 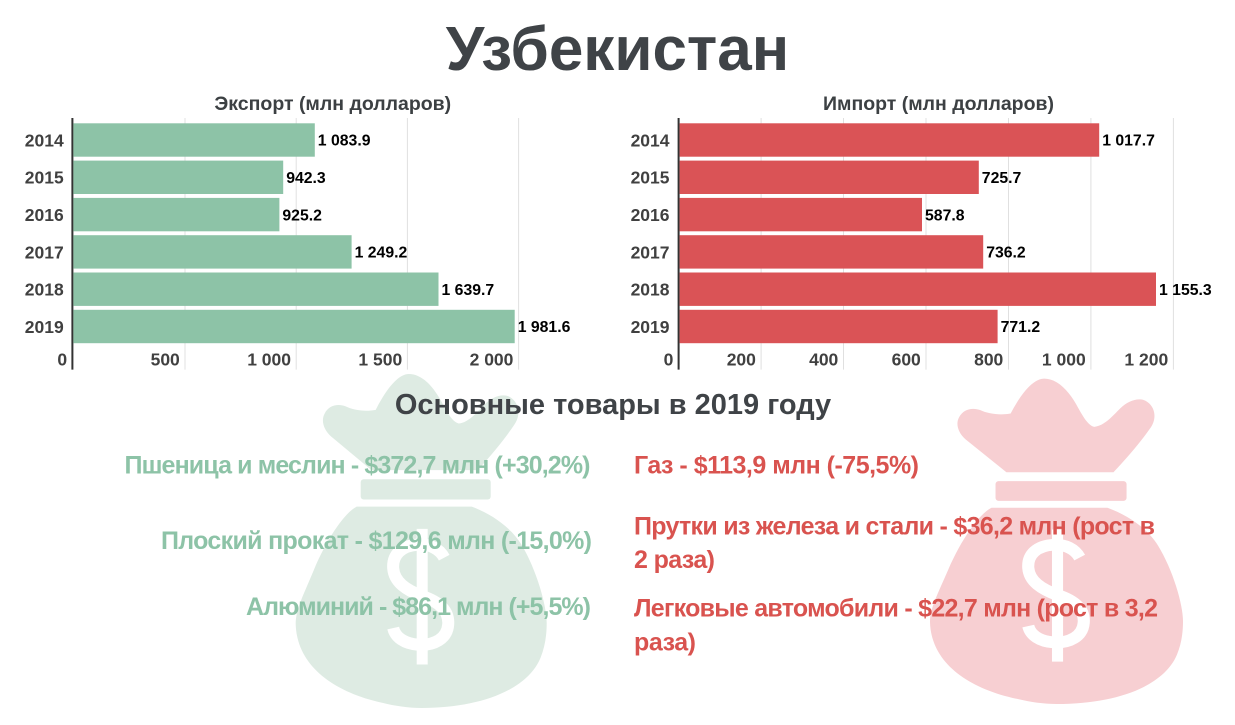 I want to click on svg-text: 1 249.2, so click(x=381, y=253).